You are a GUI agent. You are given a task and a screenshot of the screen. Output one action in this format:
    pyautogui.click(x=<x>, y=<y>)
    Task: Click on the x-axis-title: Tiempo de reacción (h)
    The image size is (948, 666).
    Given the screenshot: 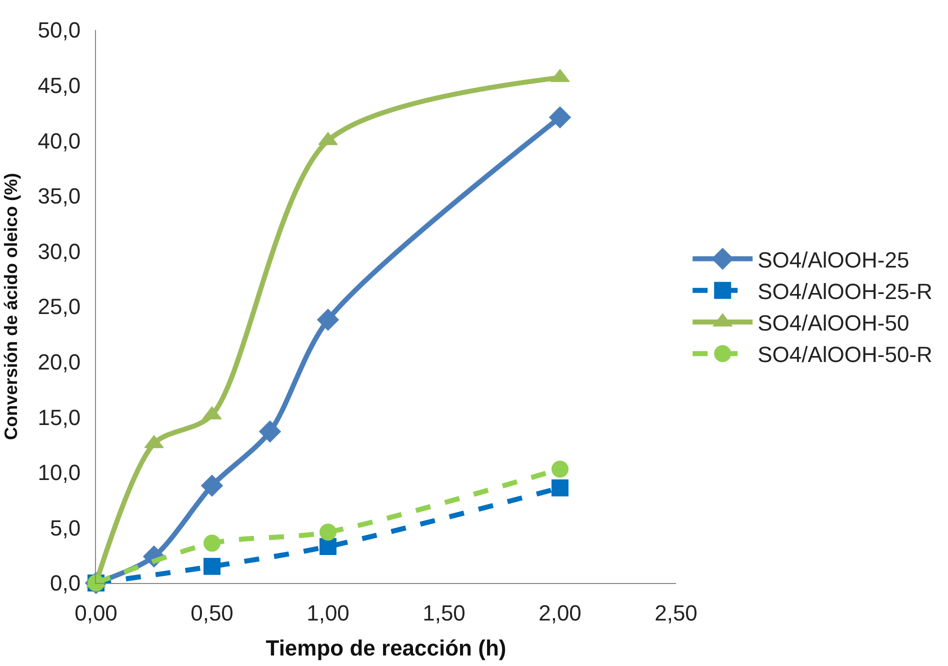 What is the action you would take?
    pyautogui.click(x=386, y=647)
    